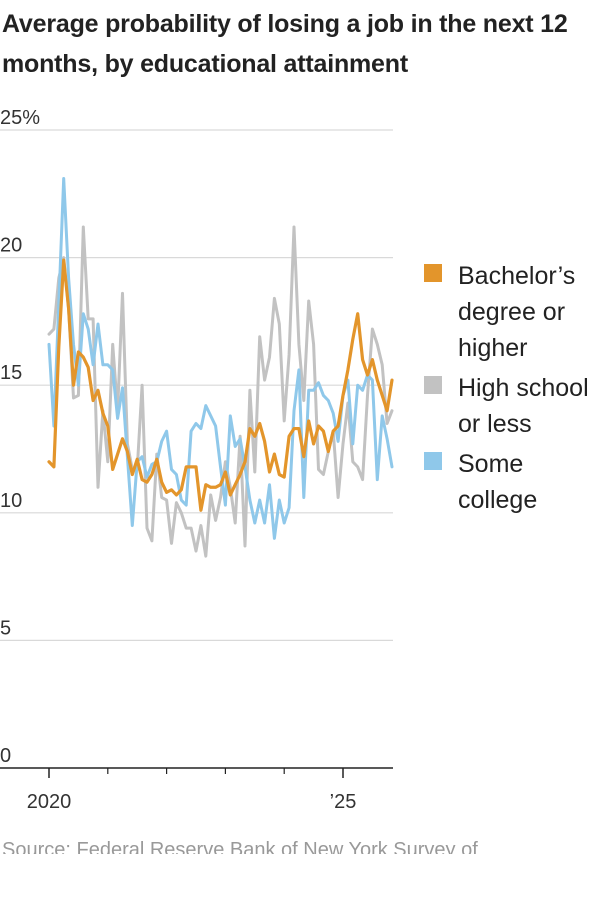 The image size is (600, 900). What do you see at coordinates (343, 802) in the screenshot?
I see `x-tick-label: ’25` at bounding box center [343, 802].